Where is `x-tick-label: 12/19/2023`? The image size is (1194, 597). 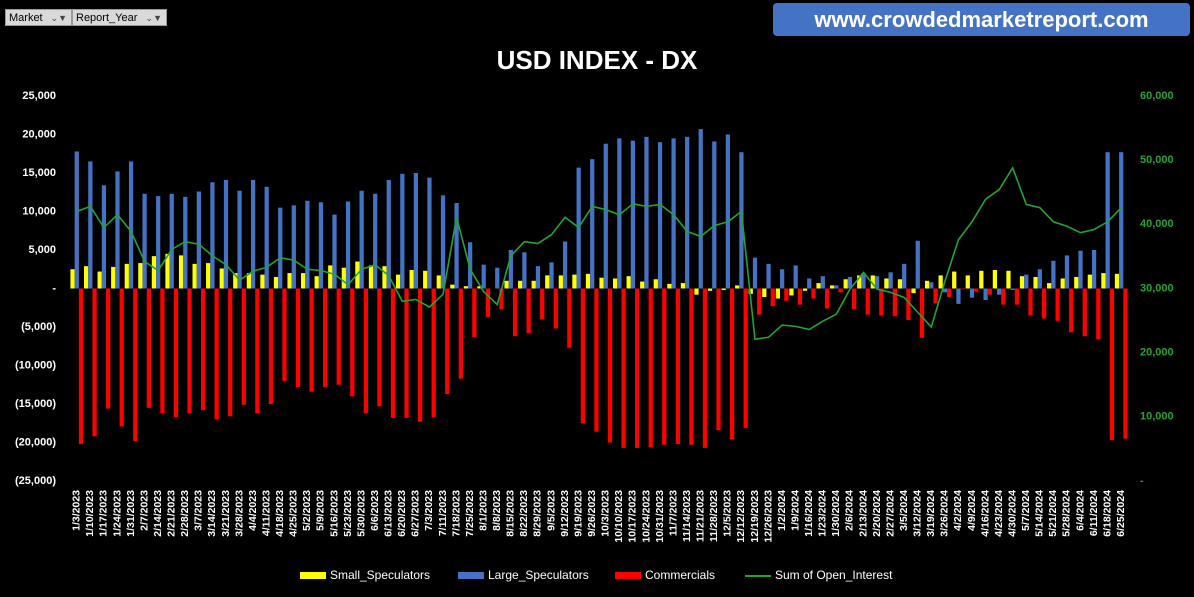
x-tick-label: 12/19/2023 is located at coordinates (755, 516).